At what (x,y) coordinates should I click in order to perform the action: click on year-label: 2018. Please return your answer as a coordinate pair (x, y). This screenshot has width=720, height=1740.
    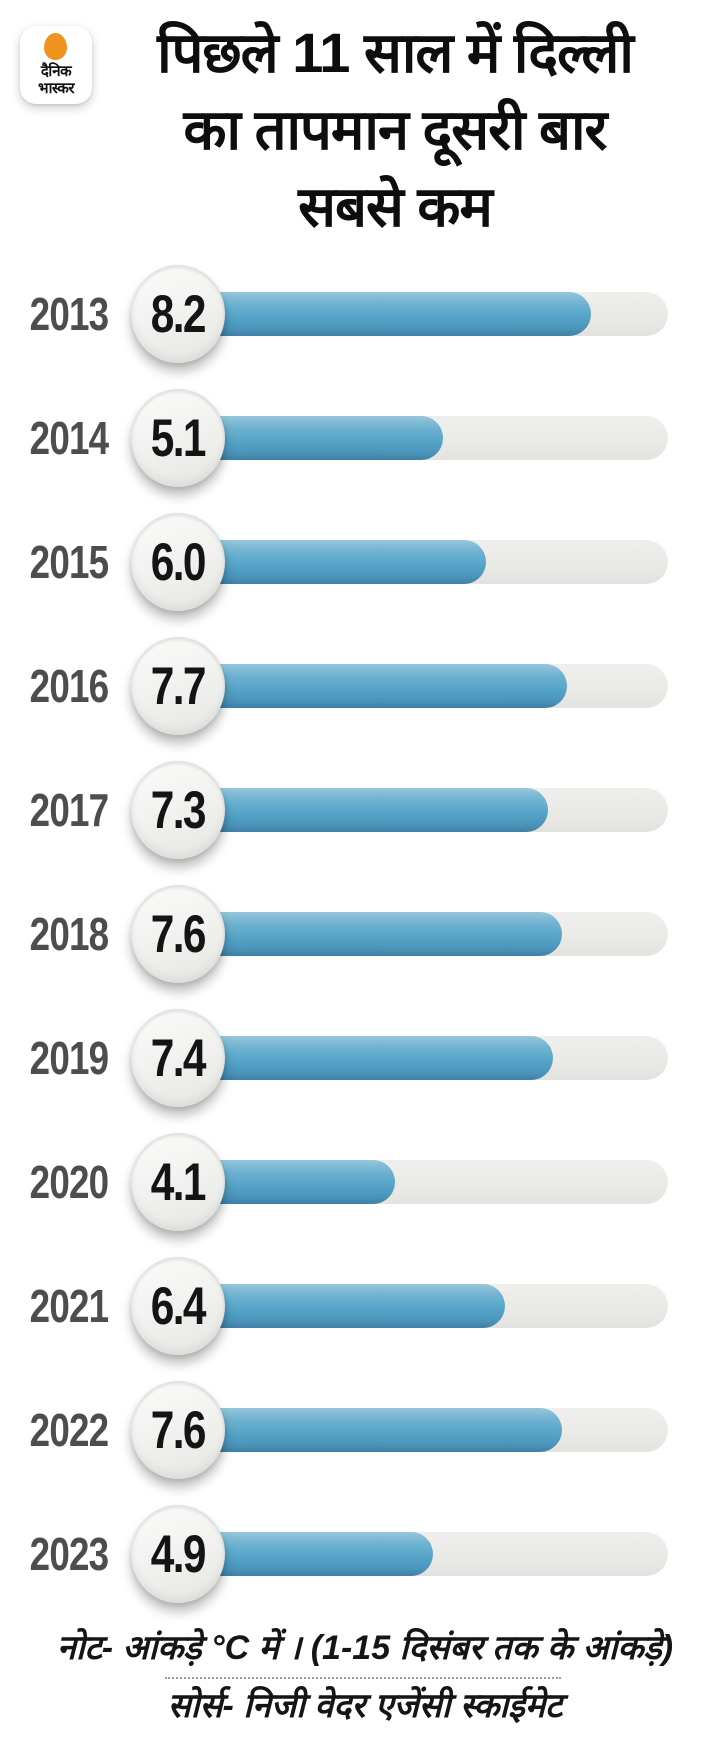
    Looking at the image, I should click on (68, 934).